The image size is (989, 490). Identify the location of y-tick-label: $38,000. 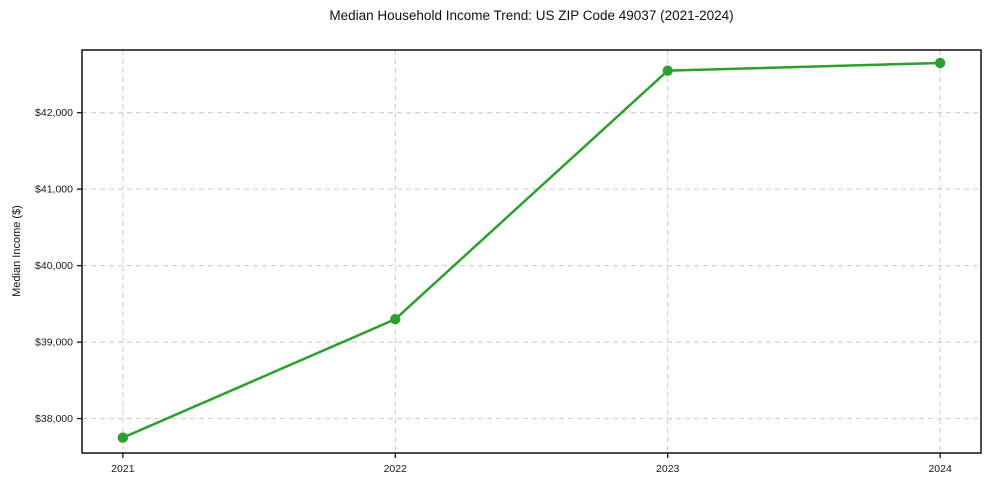
(54, 419).